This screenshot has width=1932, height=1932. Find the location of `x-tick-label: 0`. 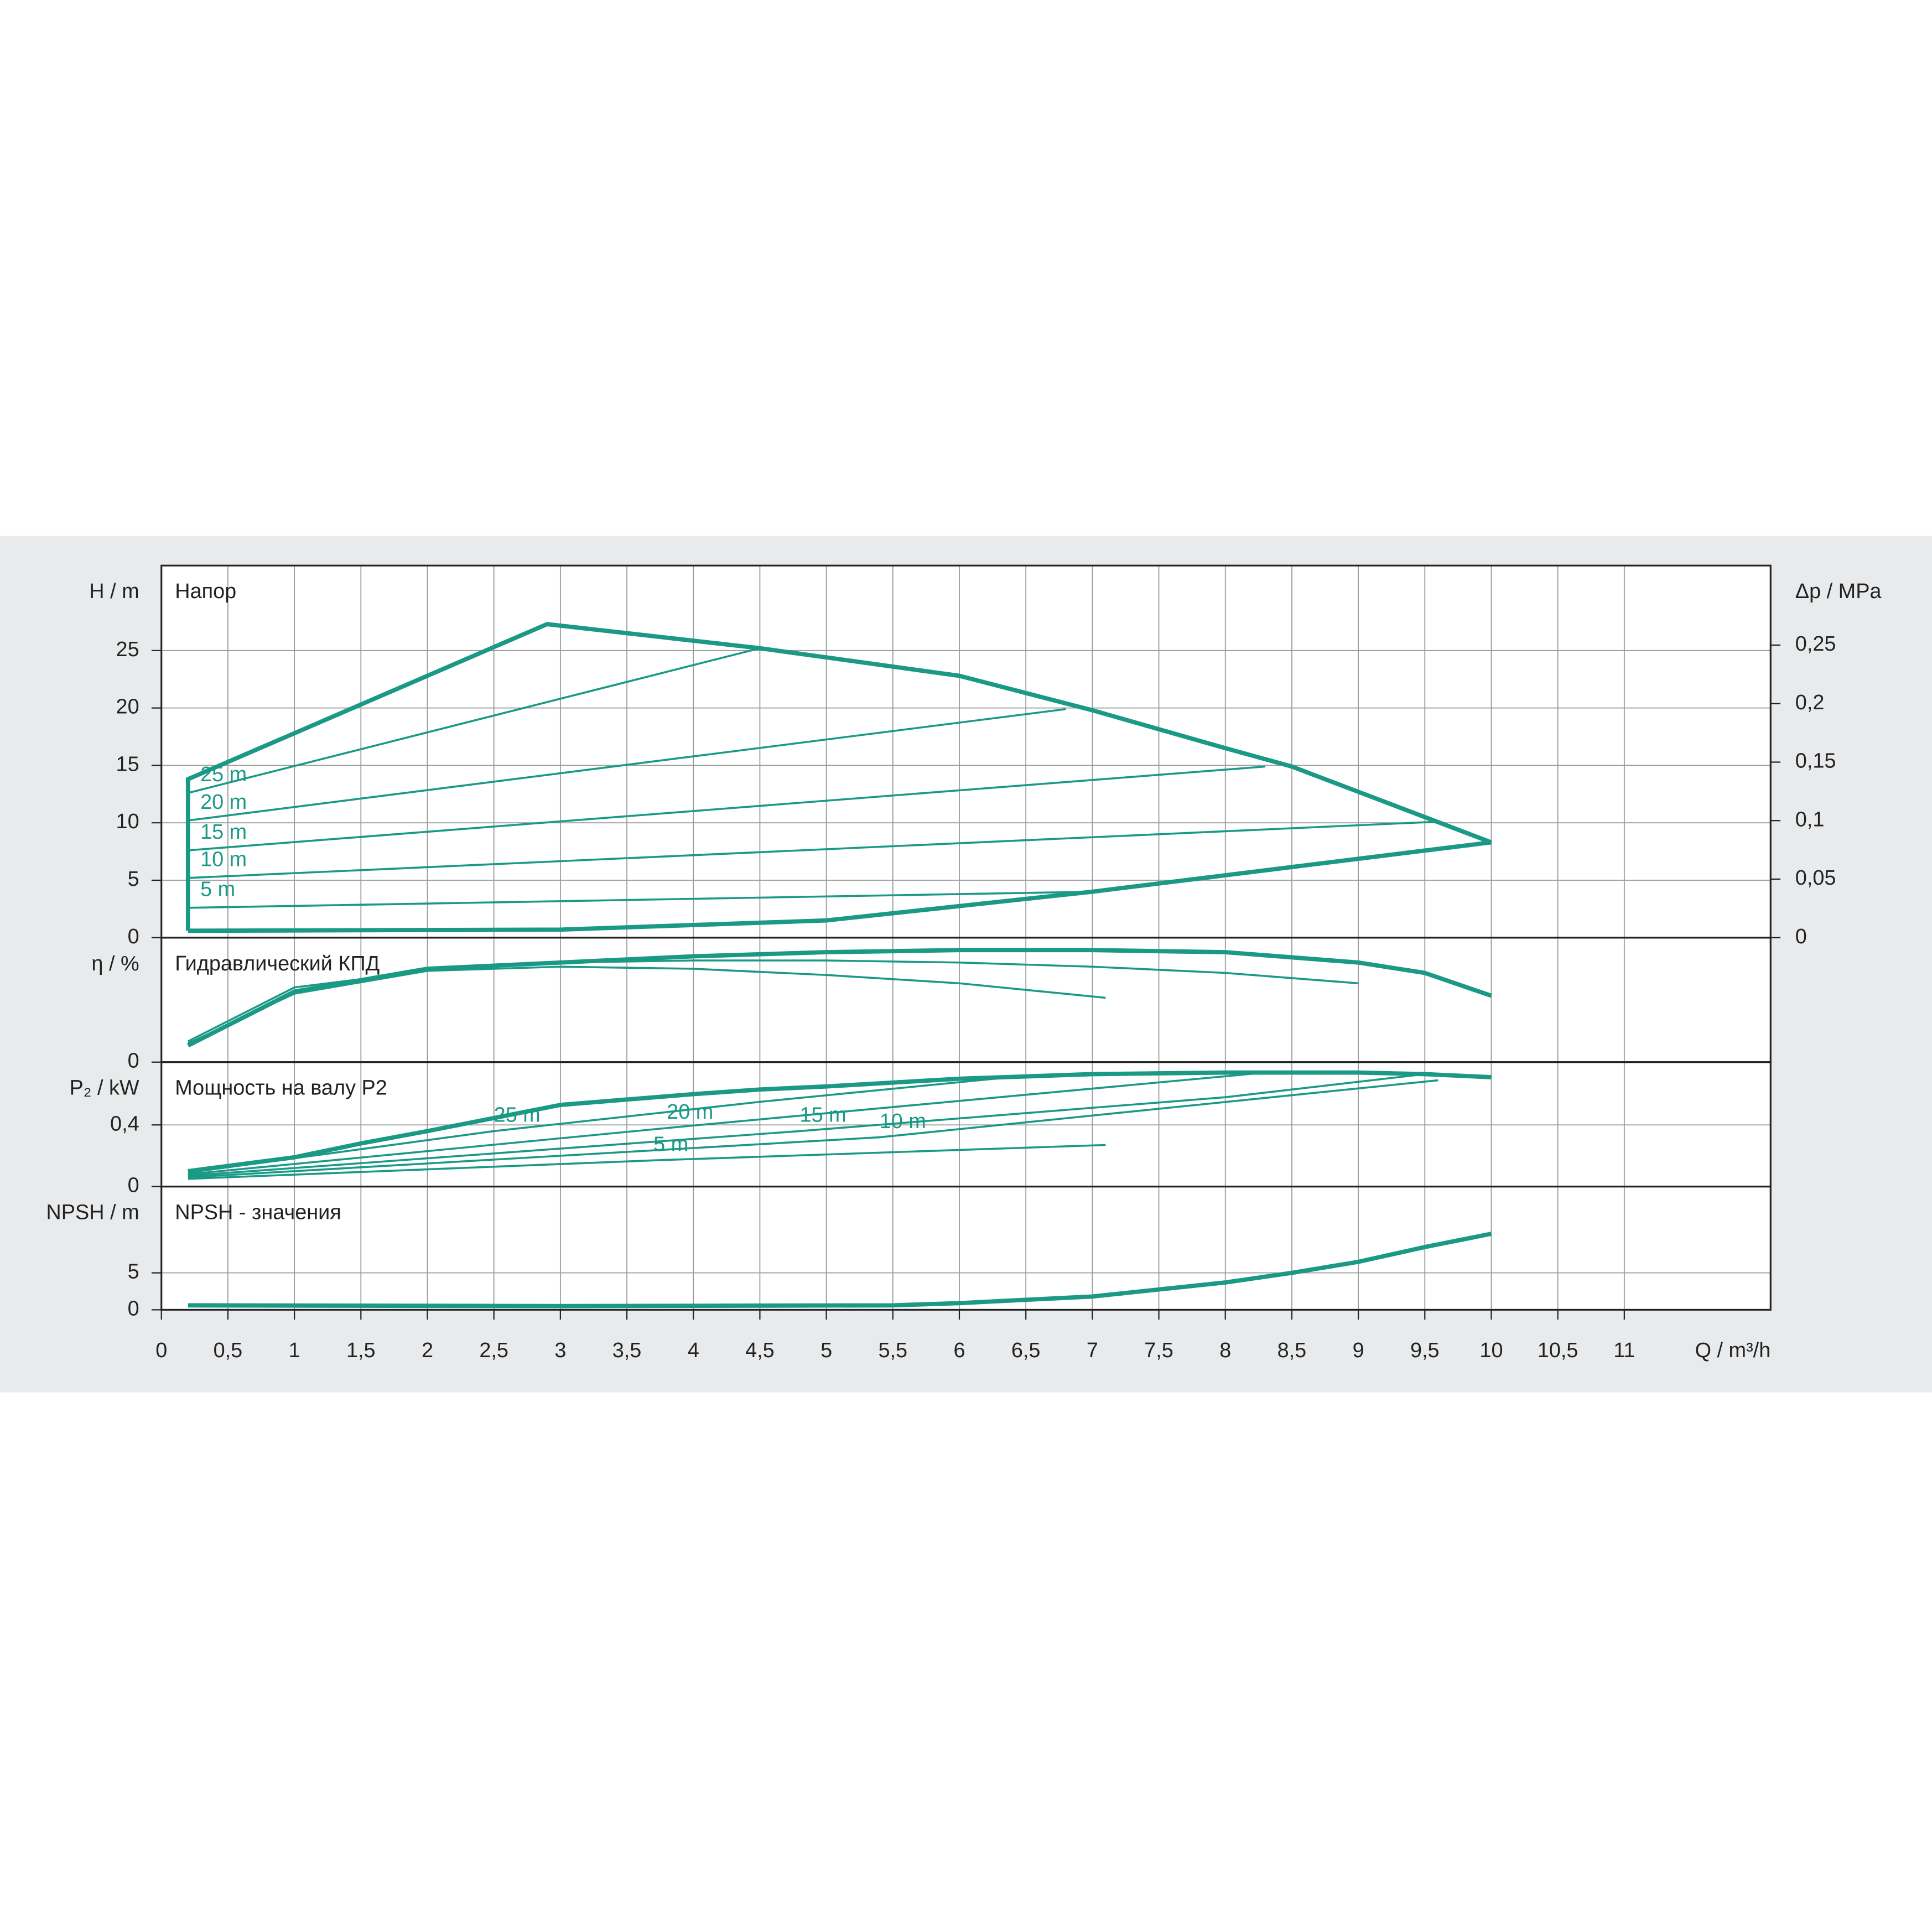

x-tick-label: 0 is located at coordinates (161, 1350).